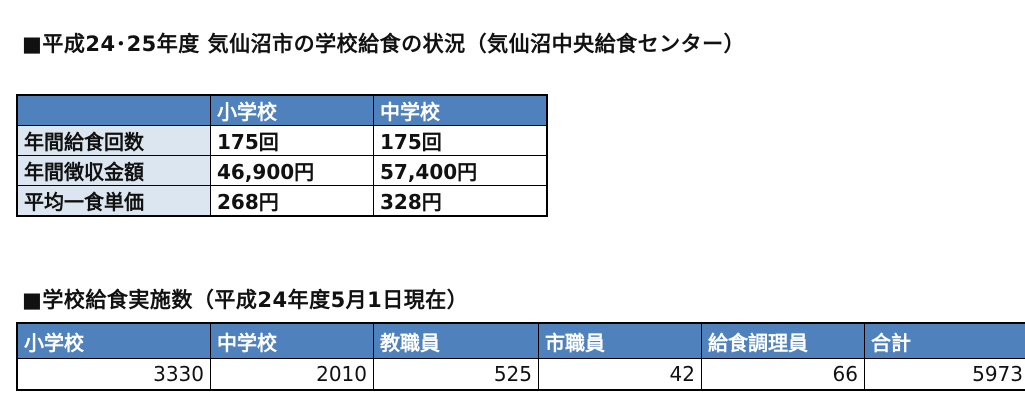 This screenshot has height=409, width=1025. I want to click on table-cell: 66, so click(783, 374).